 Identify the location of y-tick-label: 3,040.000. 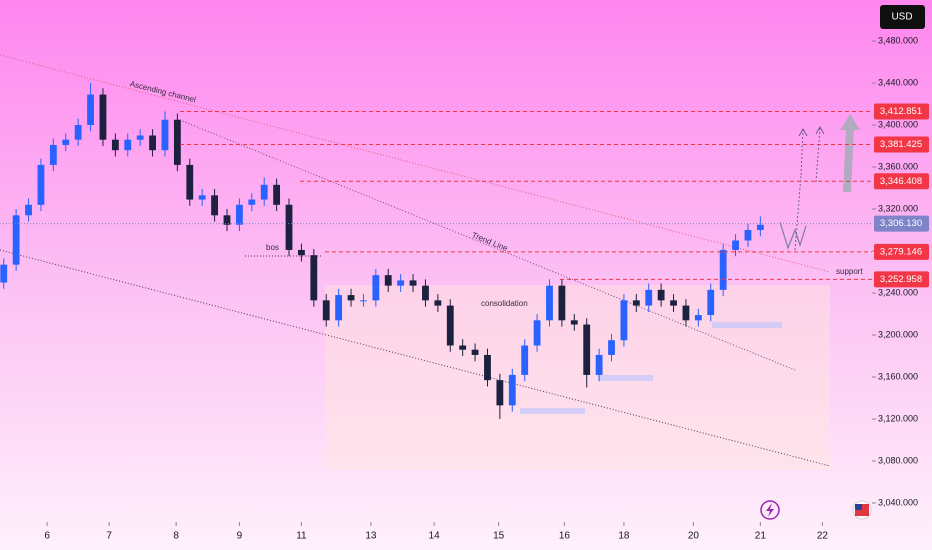
(898, 502).